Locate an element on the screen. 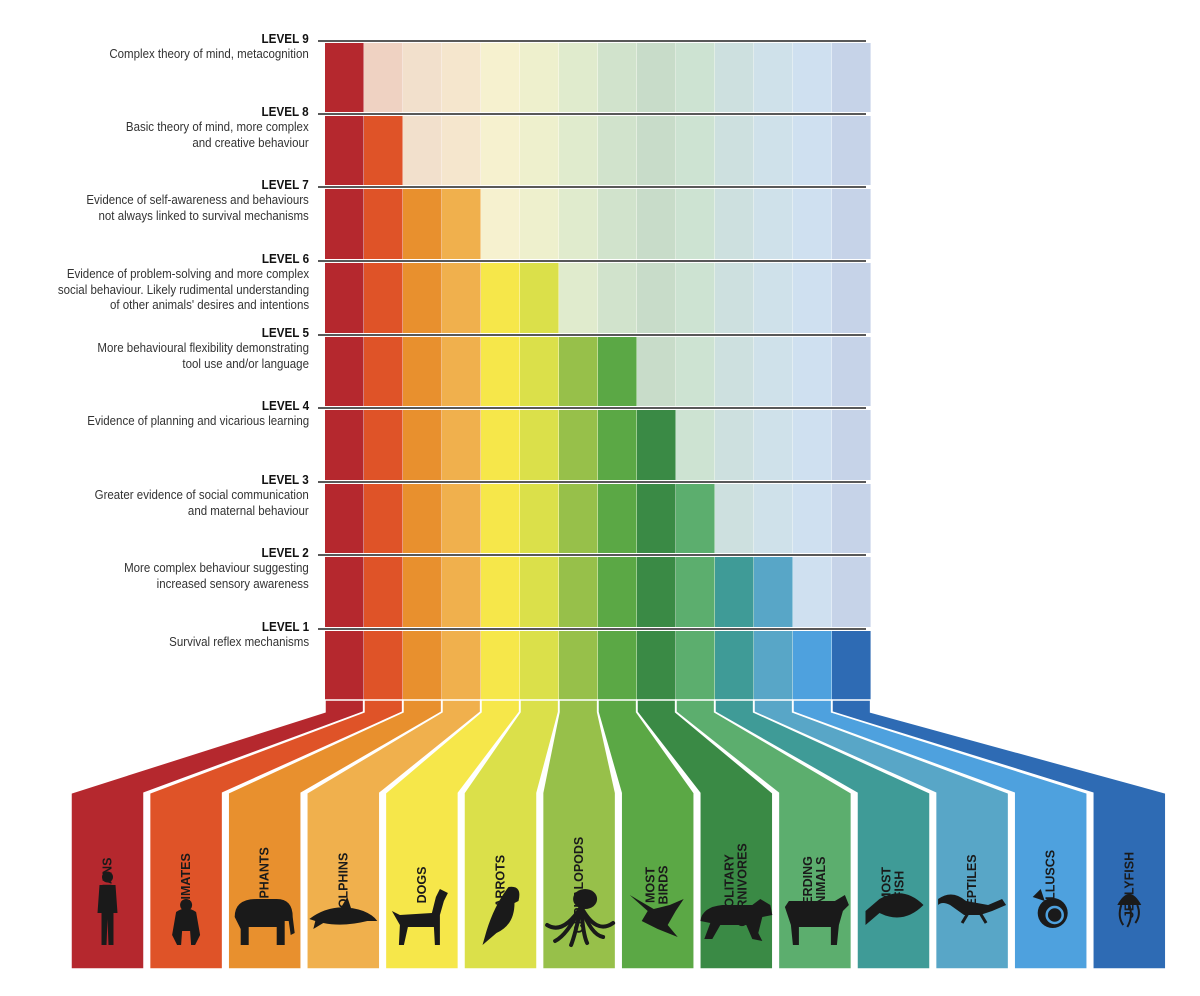 Image resolution: width=1200 pixels, height=996 pixels. animal-most-birds: MOSTBIRDS is located at coordinates (656, 901).